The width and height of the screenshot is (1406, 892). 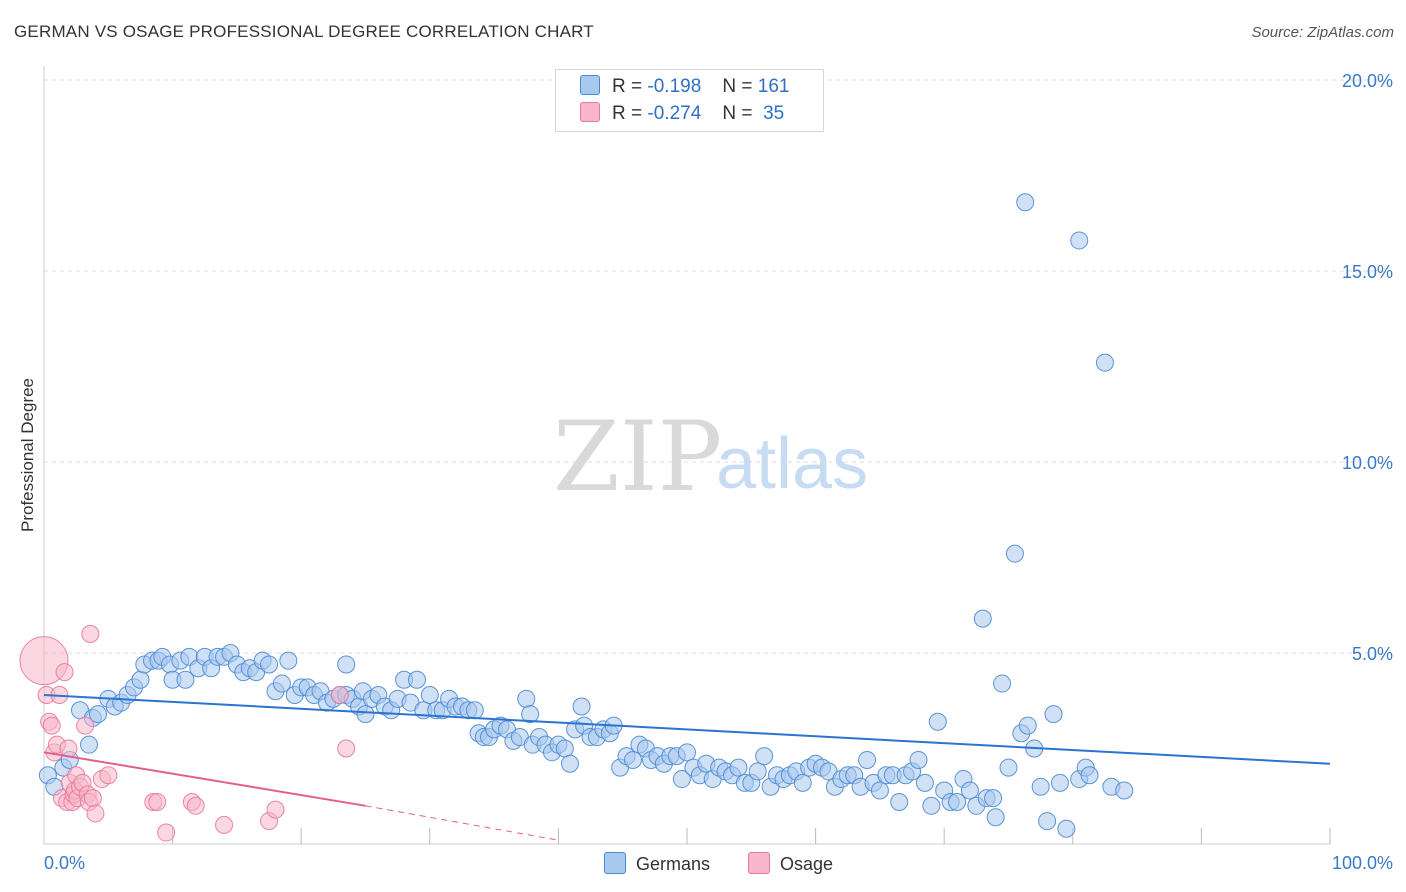 I want to click on legend-row-germans: R = -0.198 N = 161, so click(x=684, y=88).